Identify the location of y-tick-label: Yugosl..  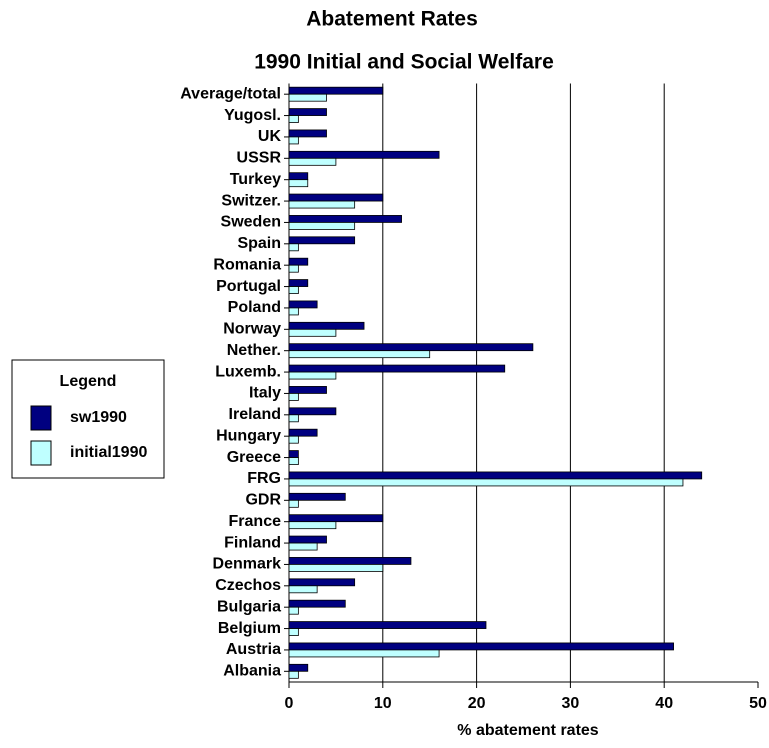
(252, 115).